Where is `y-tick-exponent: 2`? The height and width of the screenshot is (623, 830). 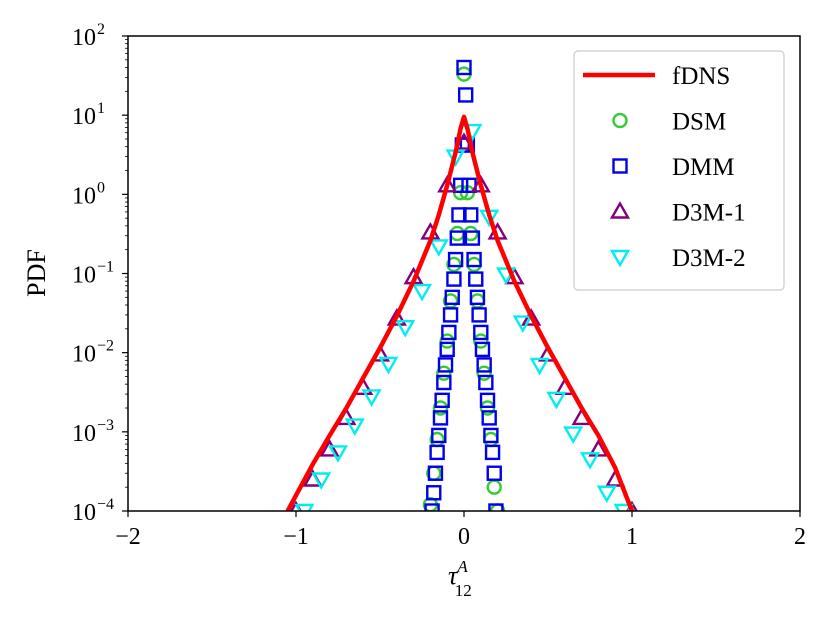 y-tick-exponent: 2 is located at coordinates (101, 29).